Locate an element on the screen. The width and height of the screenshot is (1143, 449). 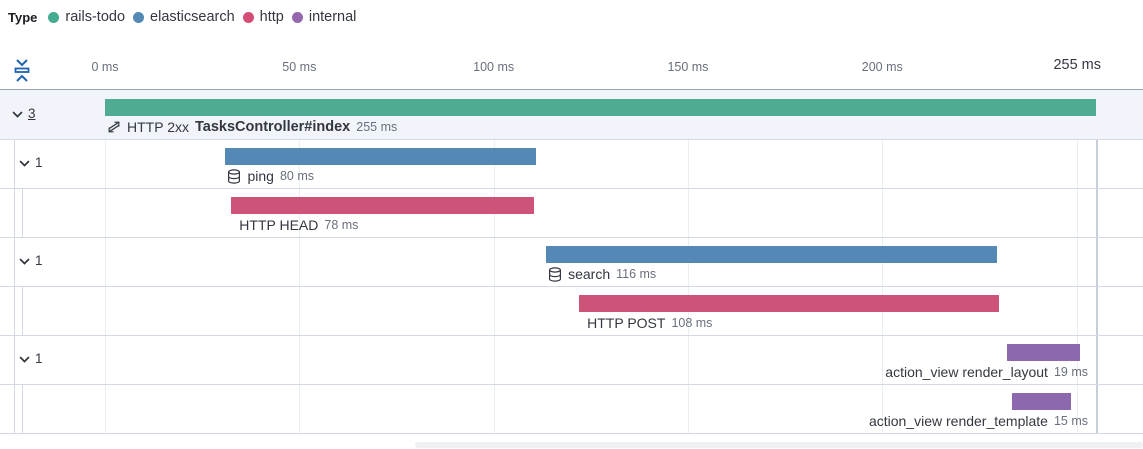
legend-title: Type is located at coordinates (23, 17).